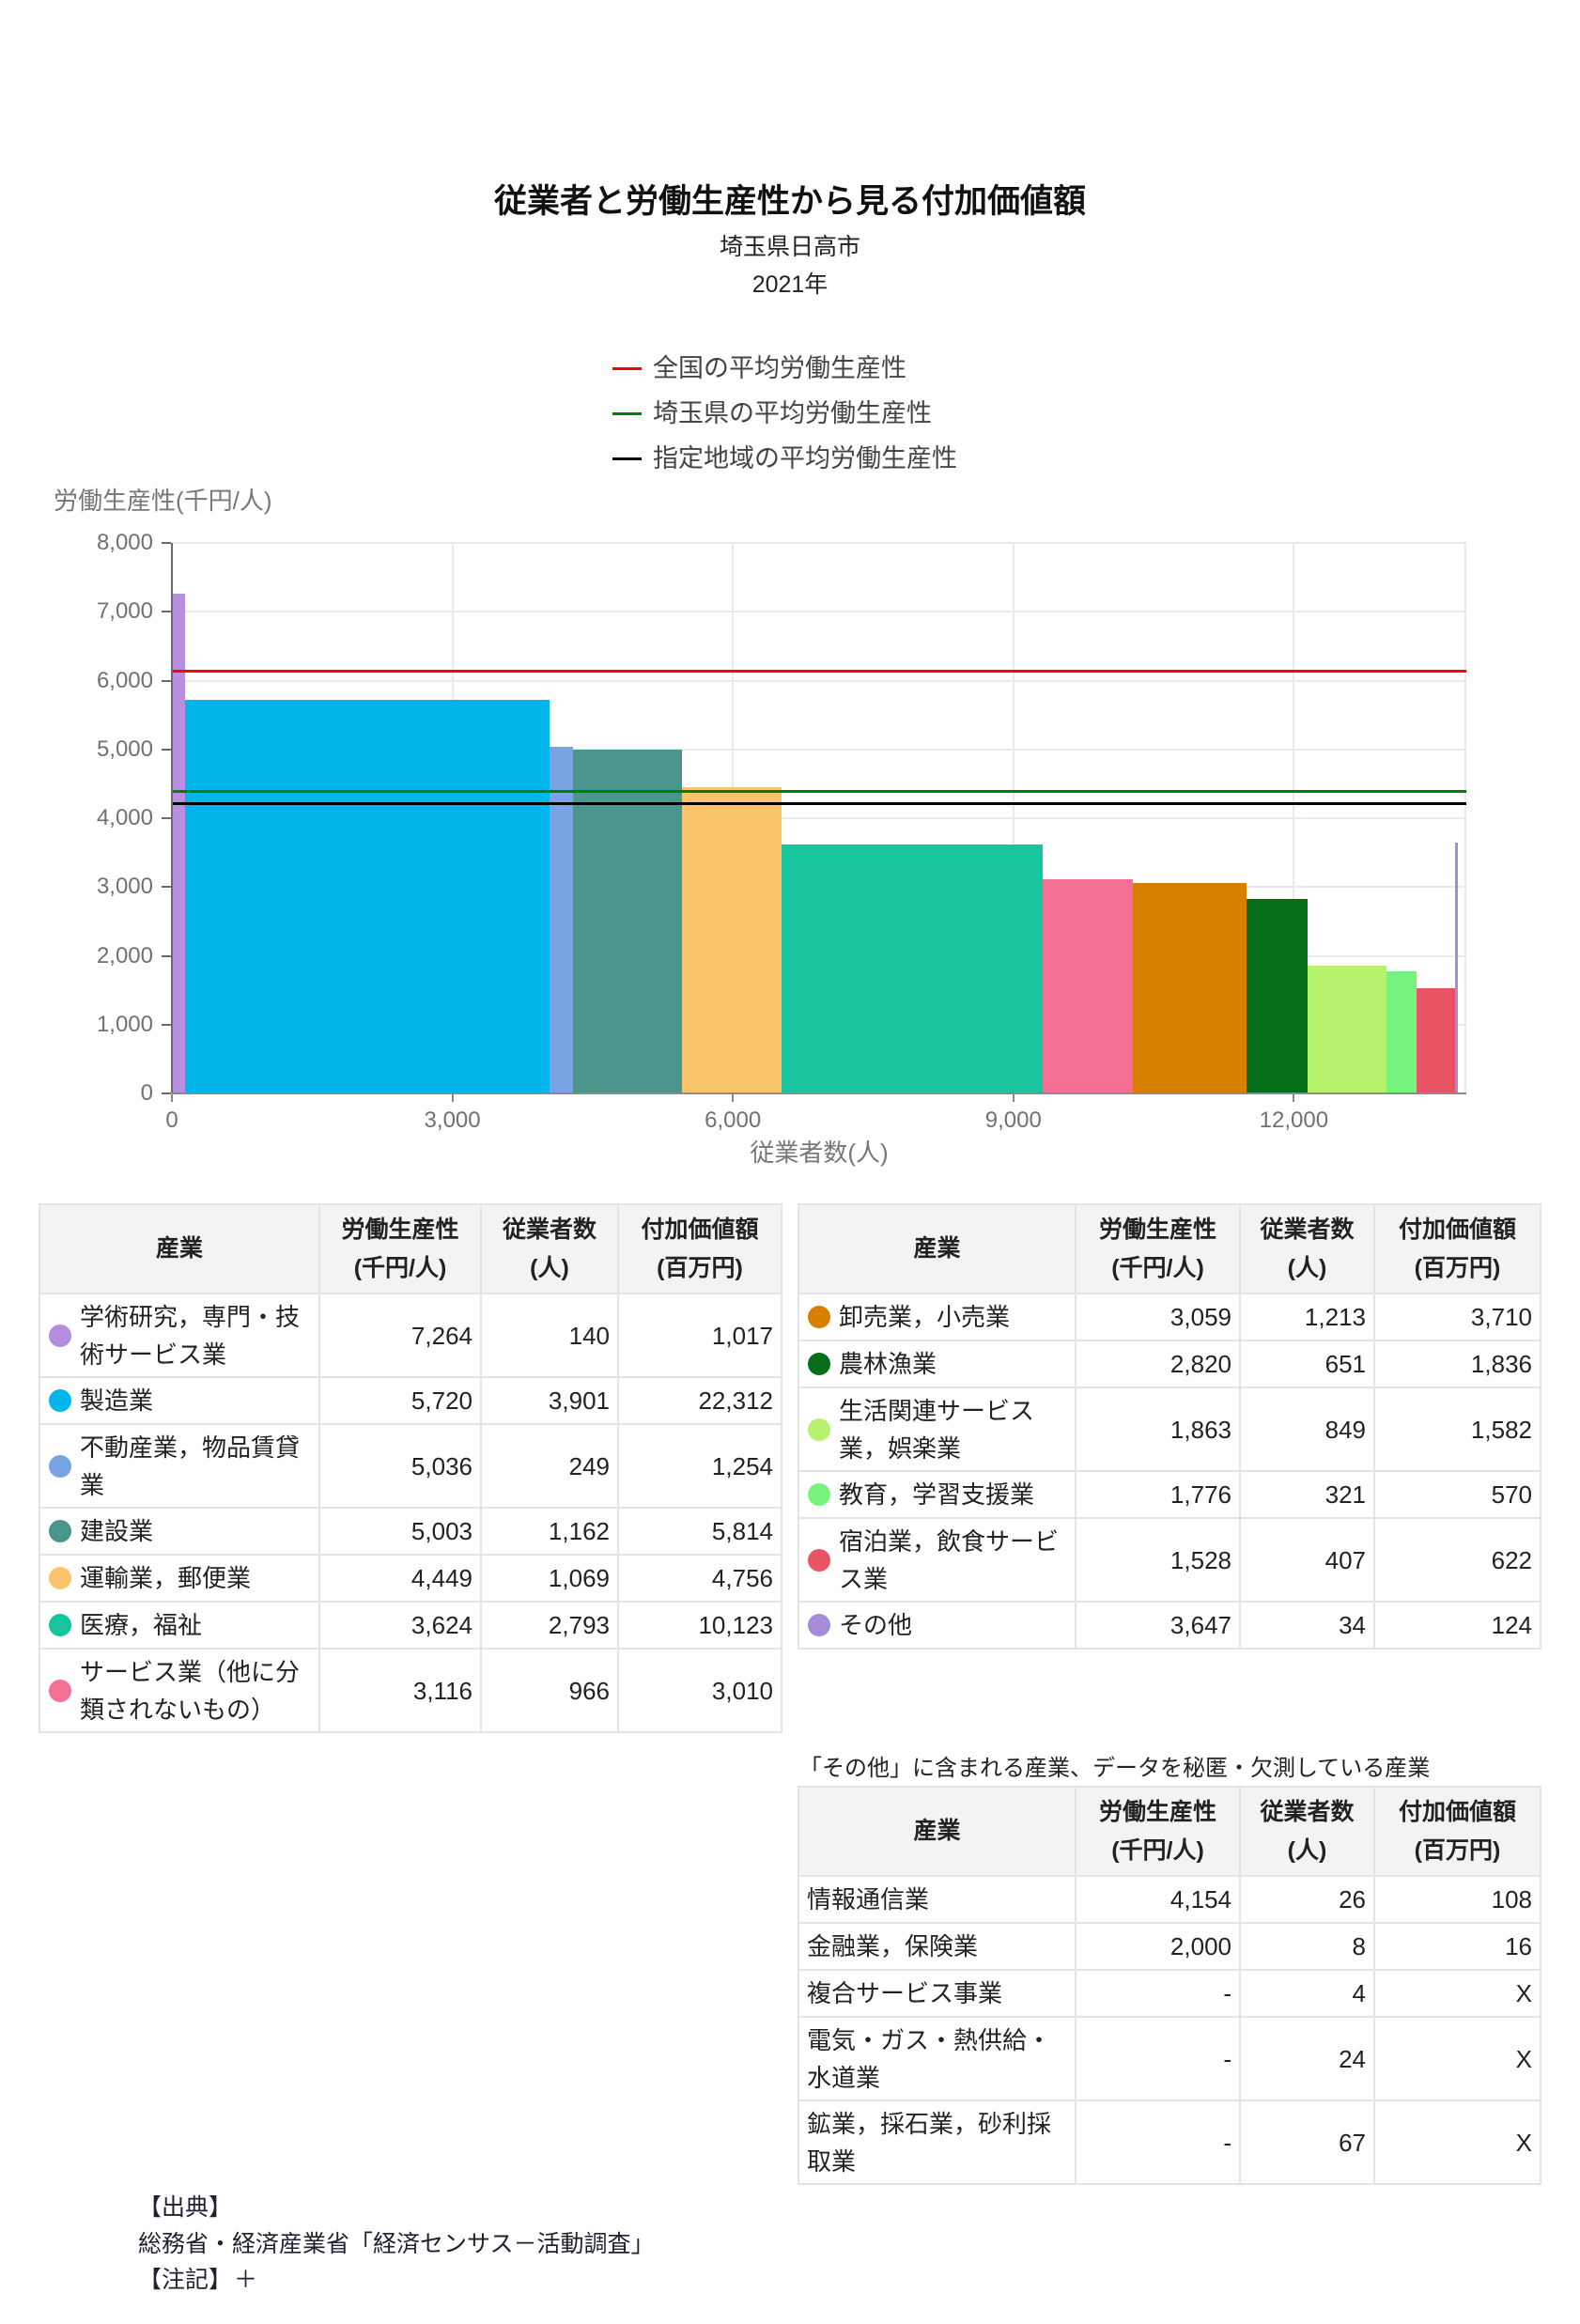 The height and width of the screenshot is (2324, 1580). I want to click on productivity-cell: -, so click(1159, 2142).